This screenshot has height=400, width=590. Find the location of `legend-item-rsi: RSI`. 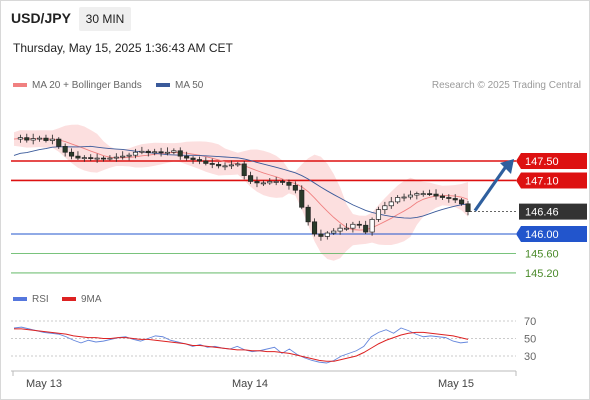

legend-item-rsi: RSI is located at coordinates (31, 299).